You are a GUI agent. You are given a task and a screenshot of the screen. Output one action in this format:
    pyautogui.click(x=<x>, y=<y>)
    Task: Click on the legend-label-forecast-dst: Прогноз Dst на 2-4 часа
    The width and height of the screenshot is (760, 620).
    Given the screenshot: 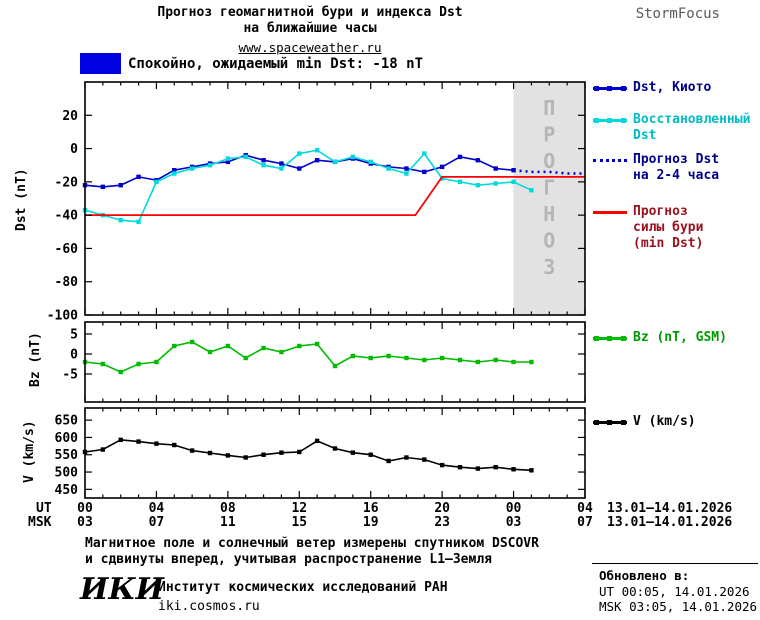 What is the action you would take?
    pyautogui.click(x=676, y=167)
    